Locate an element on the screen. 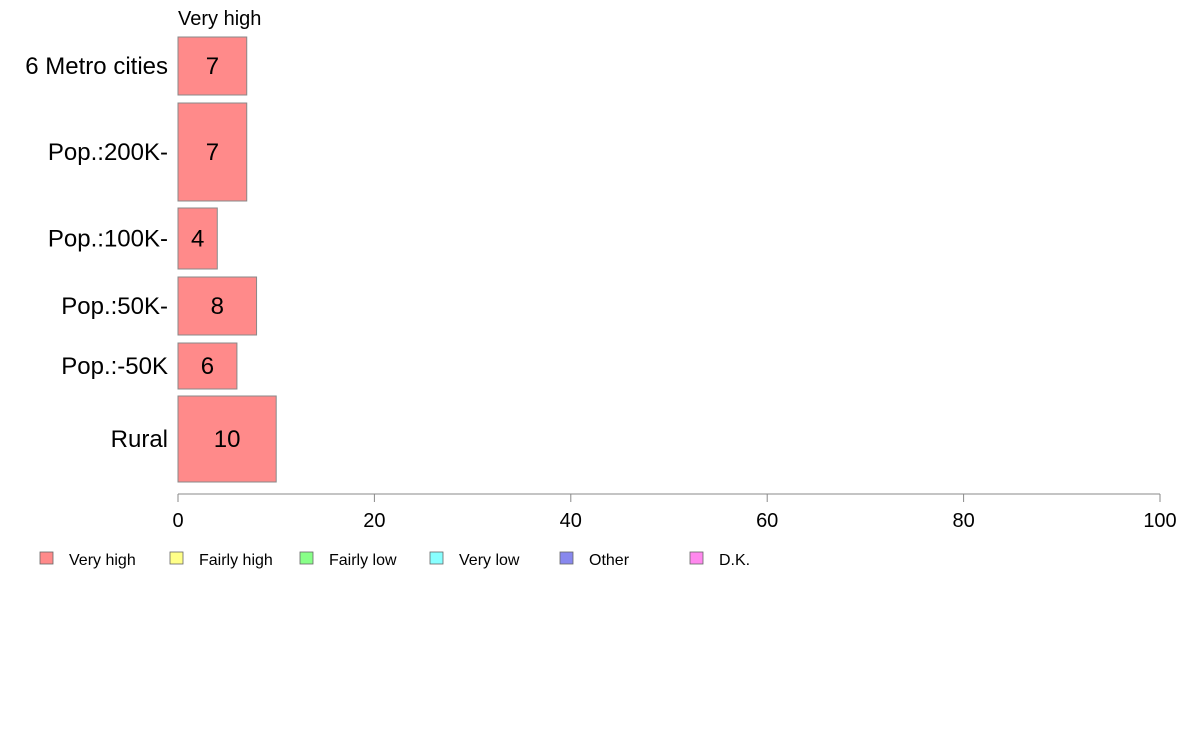 The width and height of the screenshot is (1188, 736). x-tick-label: 40 is located at coordinates (571, 521).